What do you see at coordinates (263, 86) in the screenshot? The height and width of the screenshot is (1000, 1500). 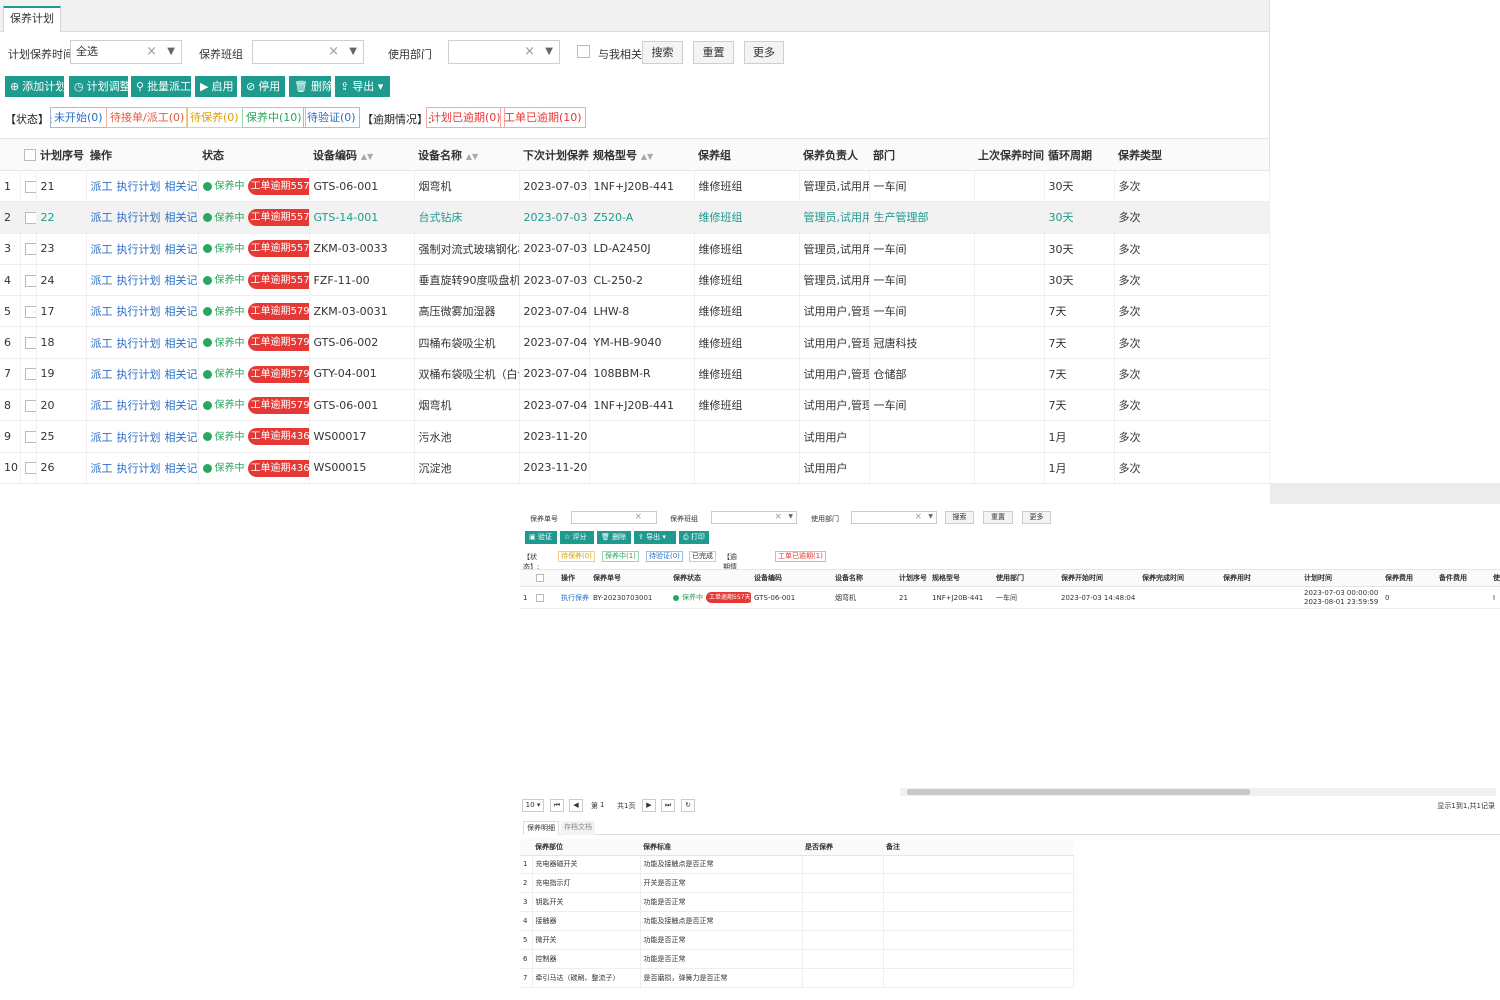 I see `disable-button: ⊘ 停用` at bounding box center [263, 86].